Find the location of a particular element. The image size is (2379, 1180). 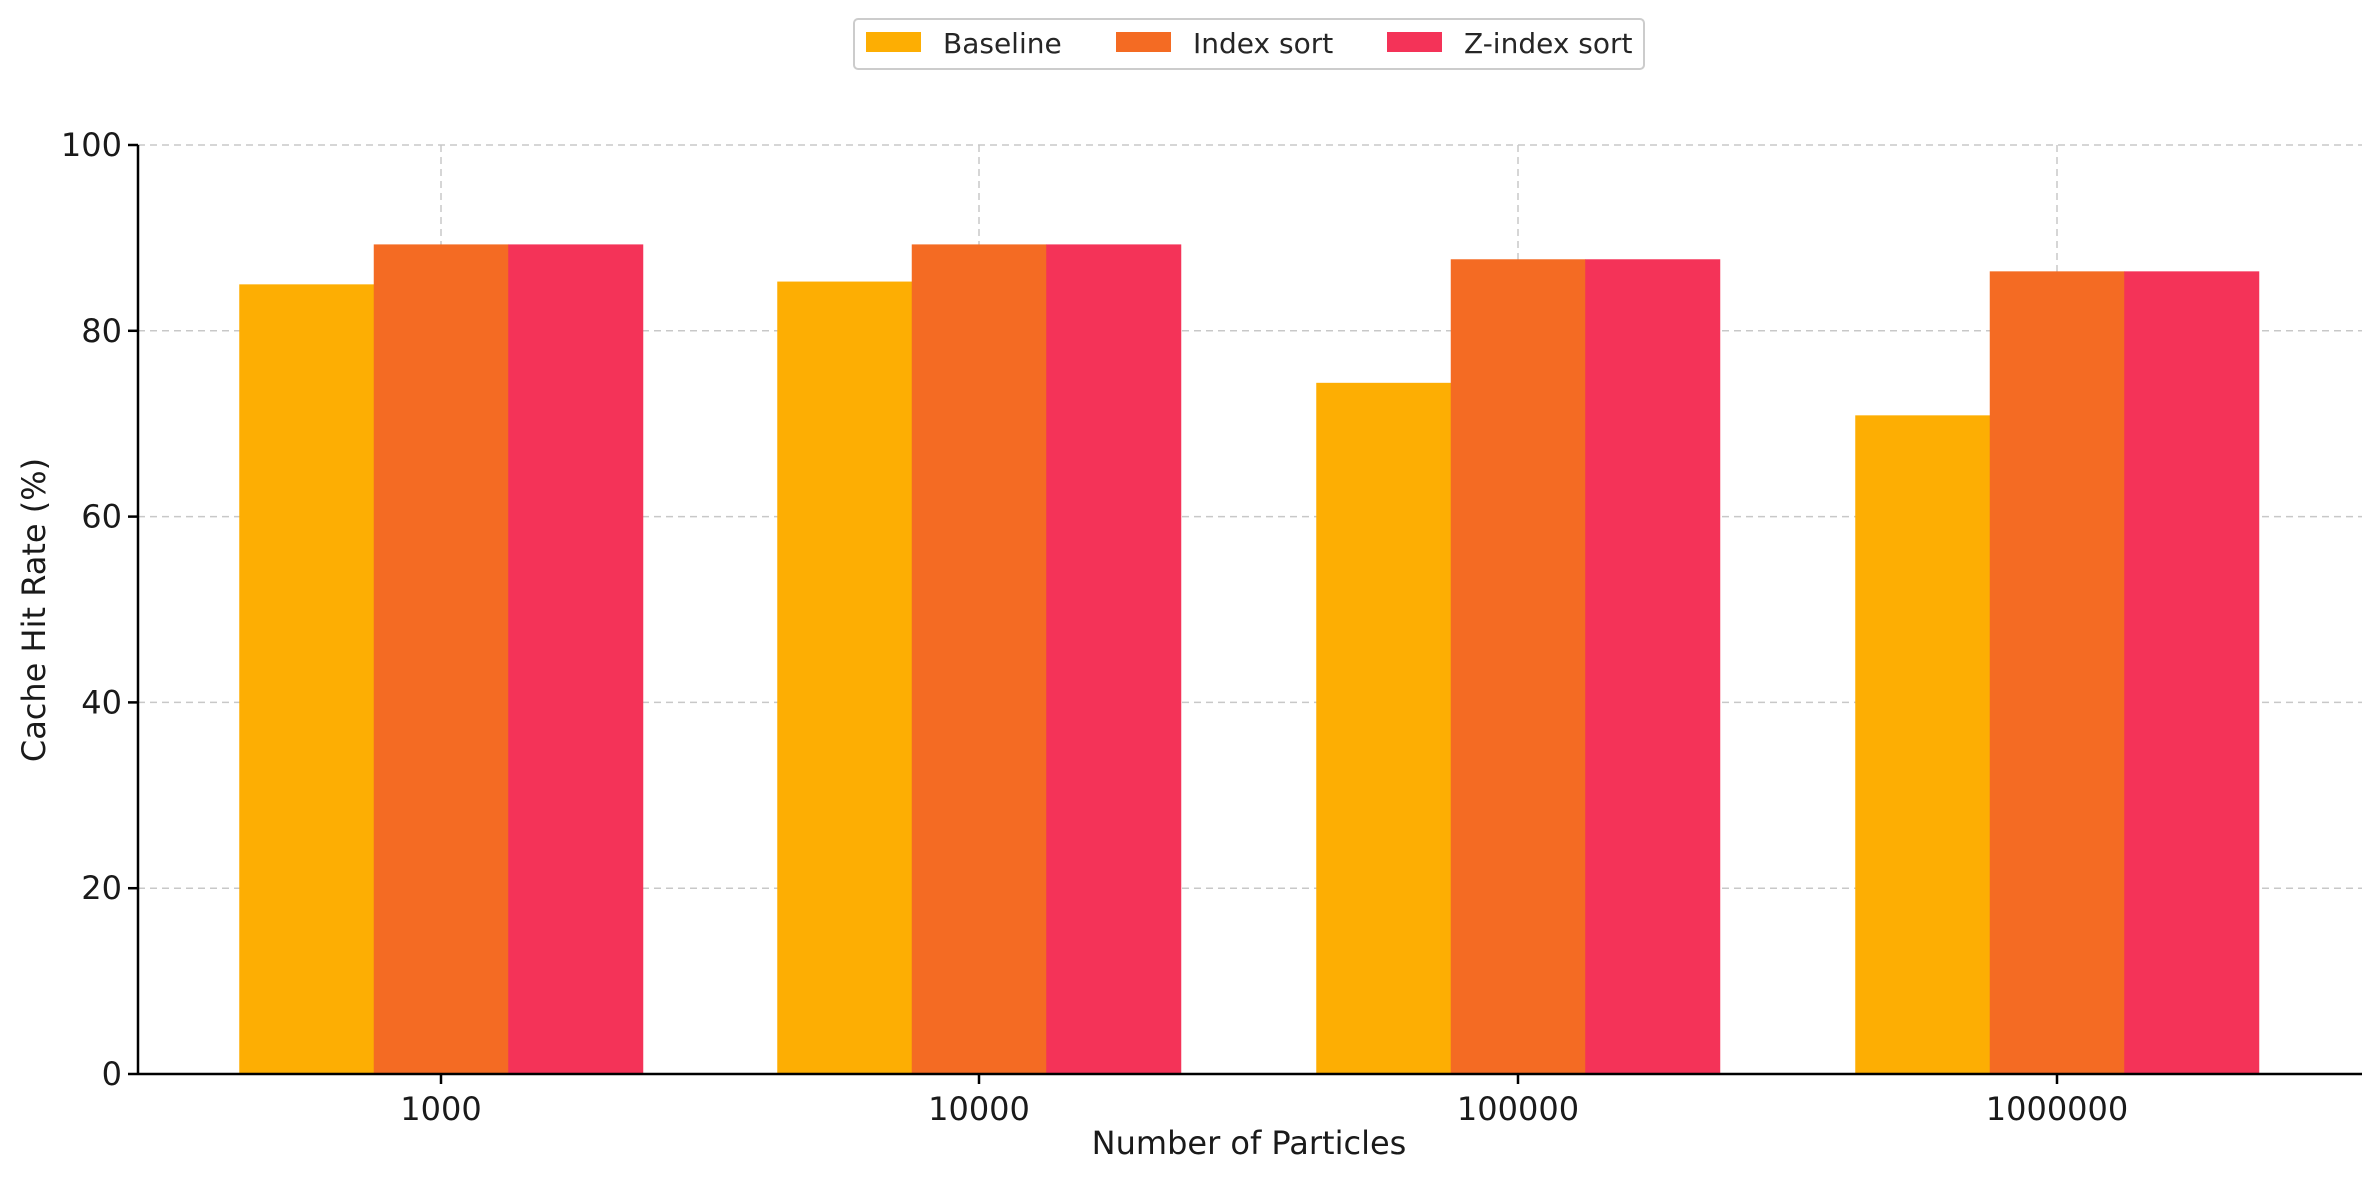

legend: Baseline Index sort Z-index sort is located at coordinates (1249, 44).